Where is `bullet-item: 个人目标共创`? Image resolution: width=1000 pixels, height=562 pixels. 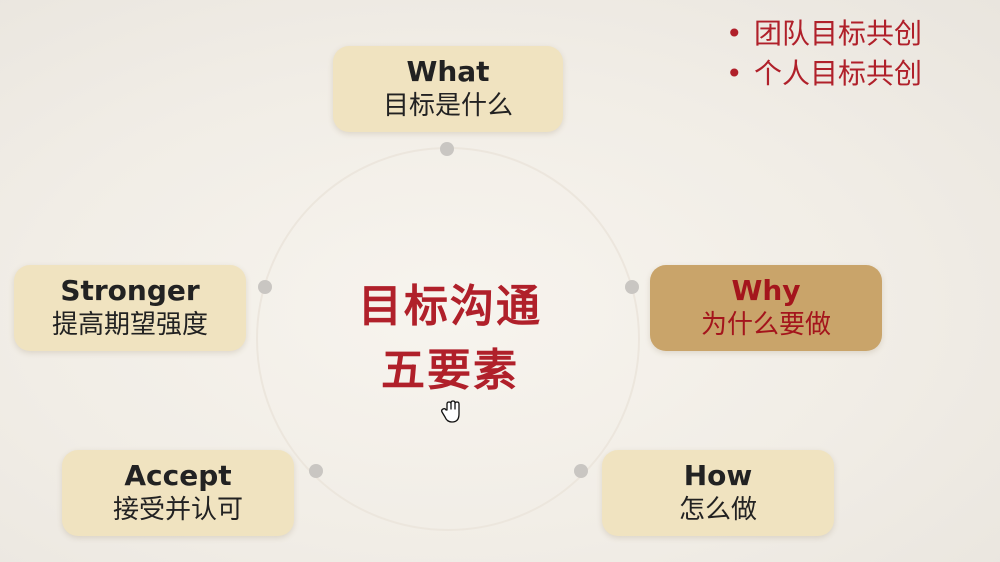
bullet-item: 个人目标共创 is located at coordinates (824, 74).